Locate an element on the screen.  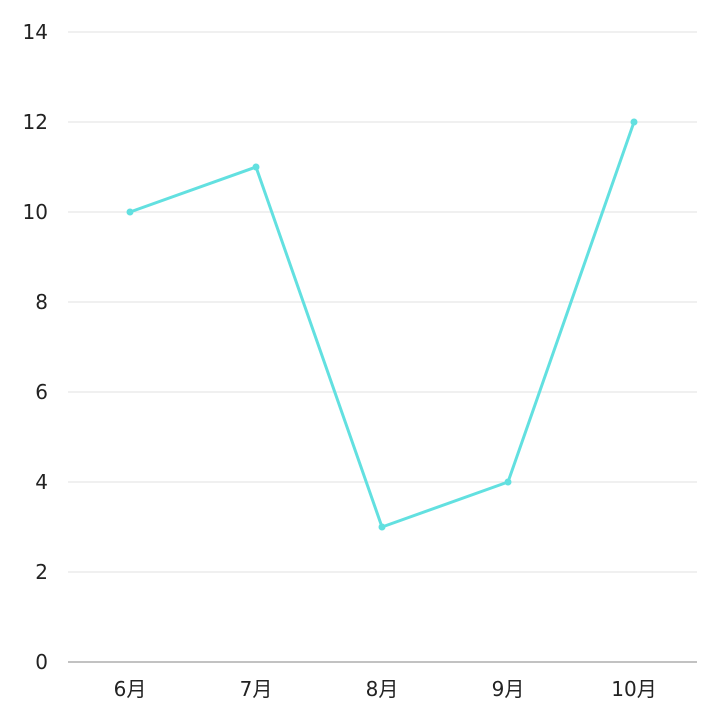
y-tick-label: 4 is located at coordinates (41, 482).